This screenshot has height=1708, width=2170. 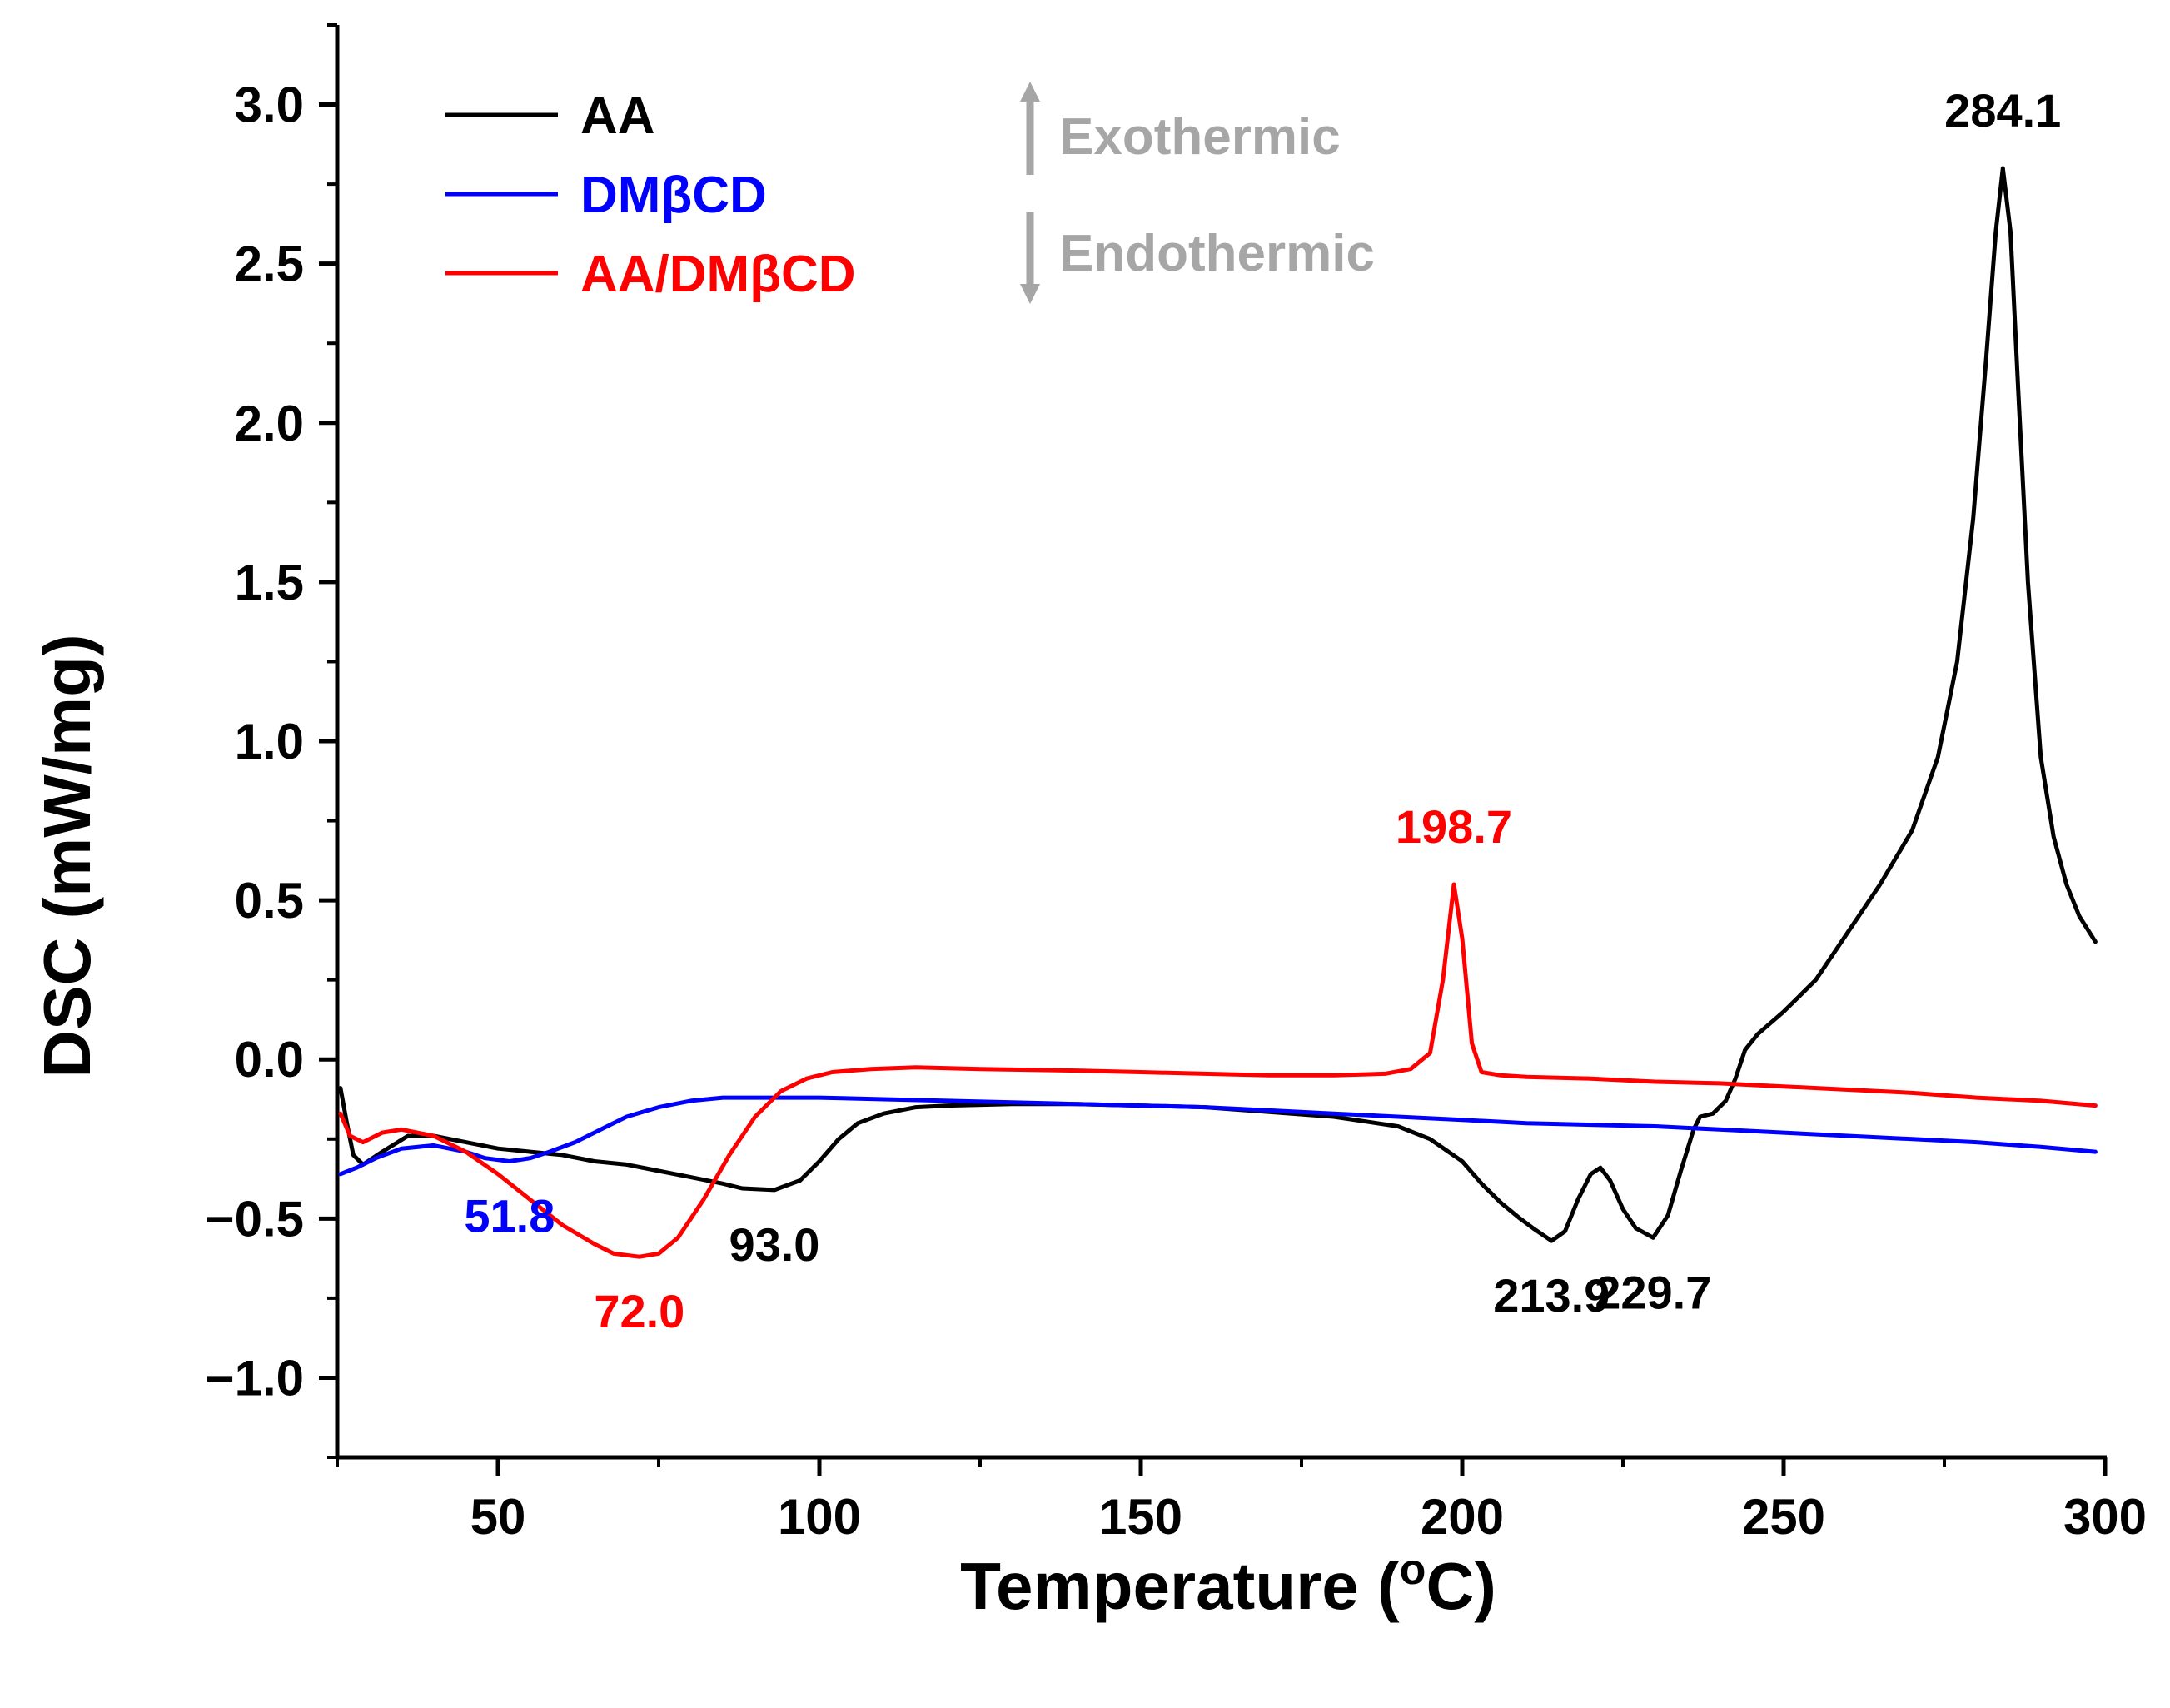 I want to click on endothermic-label: Endothermic, so click(x=1217, y=253).